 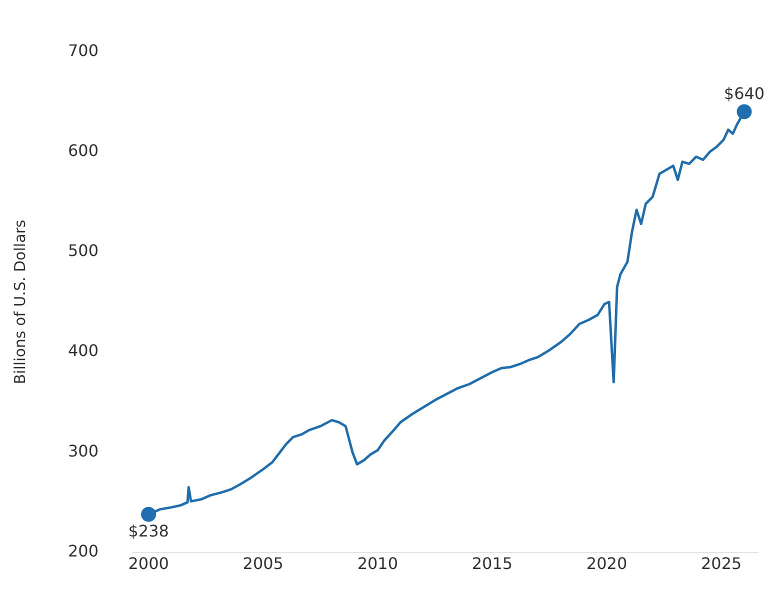 I want to click on y-tick-label: 300, so click(x=83, y=450).